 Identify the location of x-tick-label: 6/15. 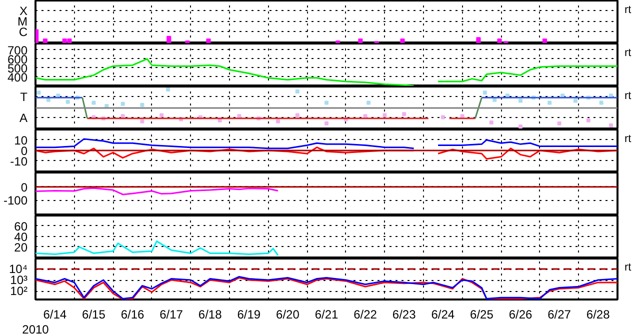
(94, 315).